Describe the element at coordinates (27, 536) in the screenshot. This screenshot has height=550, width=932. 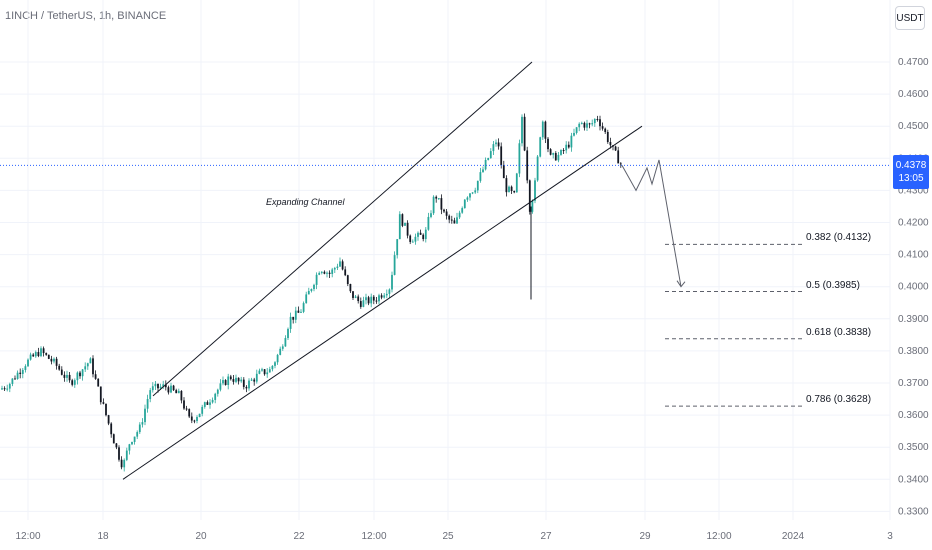
I see `x-tick-label: 12:00` at that location.